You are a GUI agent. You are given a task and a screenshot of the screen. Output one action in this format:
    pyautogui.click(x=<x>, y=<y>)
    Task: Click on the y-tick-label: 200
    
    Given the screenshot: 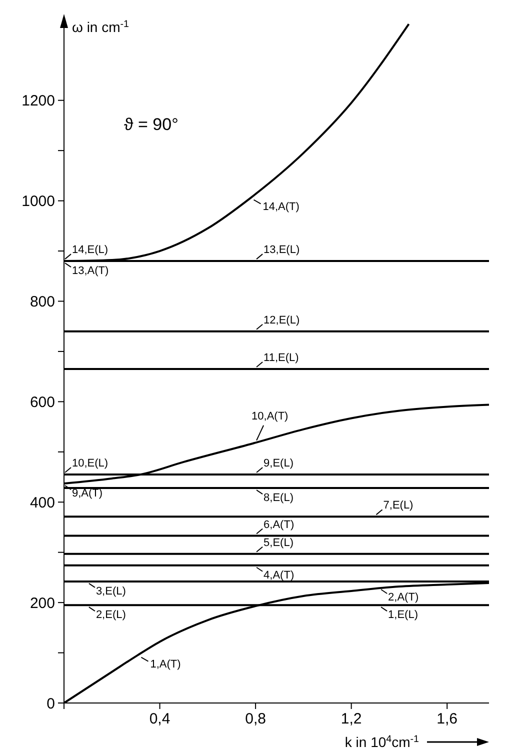 What is the action you would take?
    pyautogui.click(x=42, y=603)
    